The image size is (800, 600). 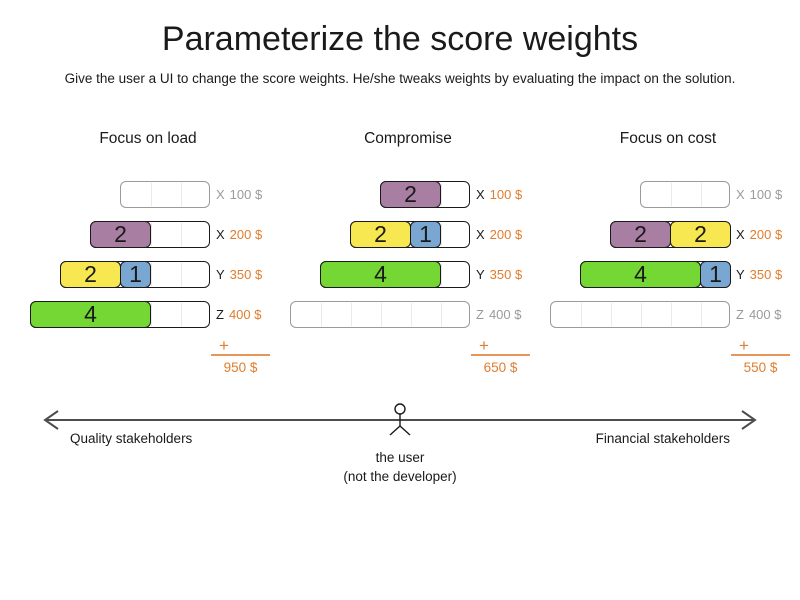 What do you see at coordinates (131, 438) in the screenshot?
I see `axis-label-quality: Quality stakeholders` at bounding box center [131, 438].